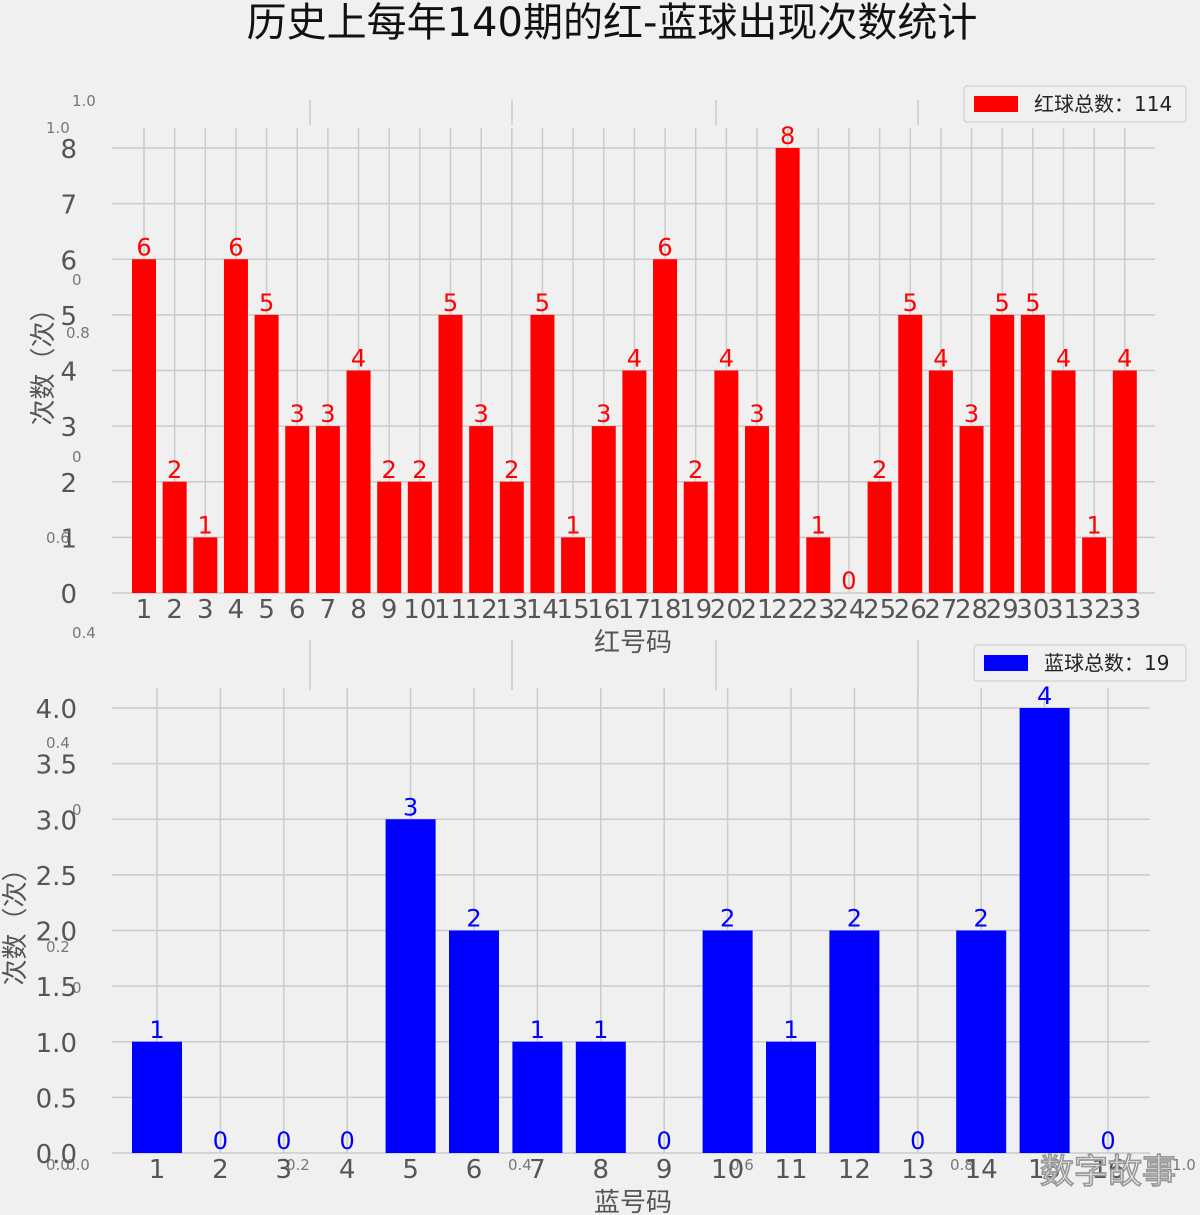 This screenshot has height=1215, width=1200. I want to click on y-tick-label: 3.5, so click(56, 766).